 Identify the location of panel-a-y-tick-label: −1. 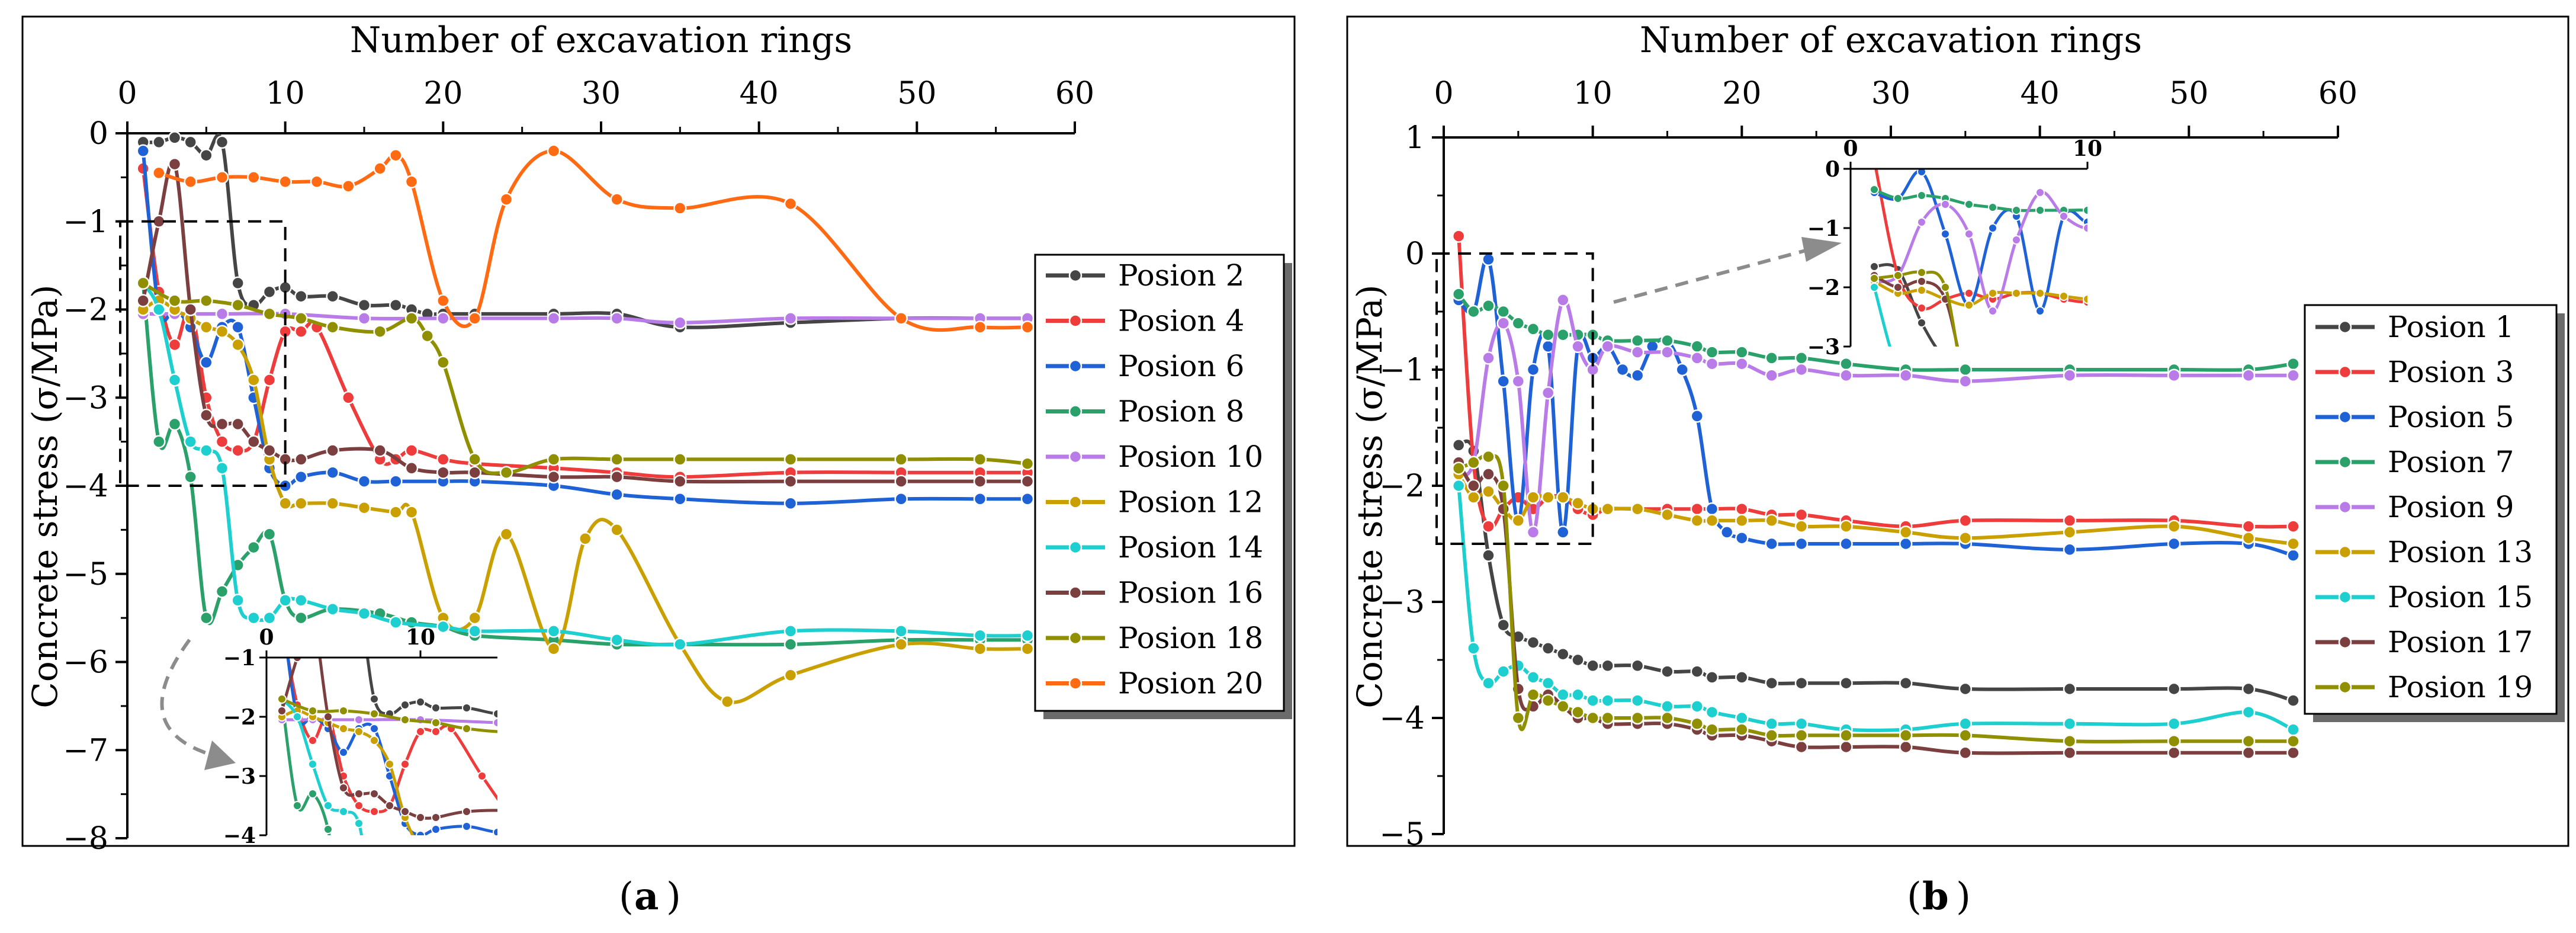
(85, 222).